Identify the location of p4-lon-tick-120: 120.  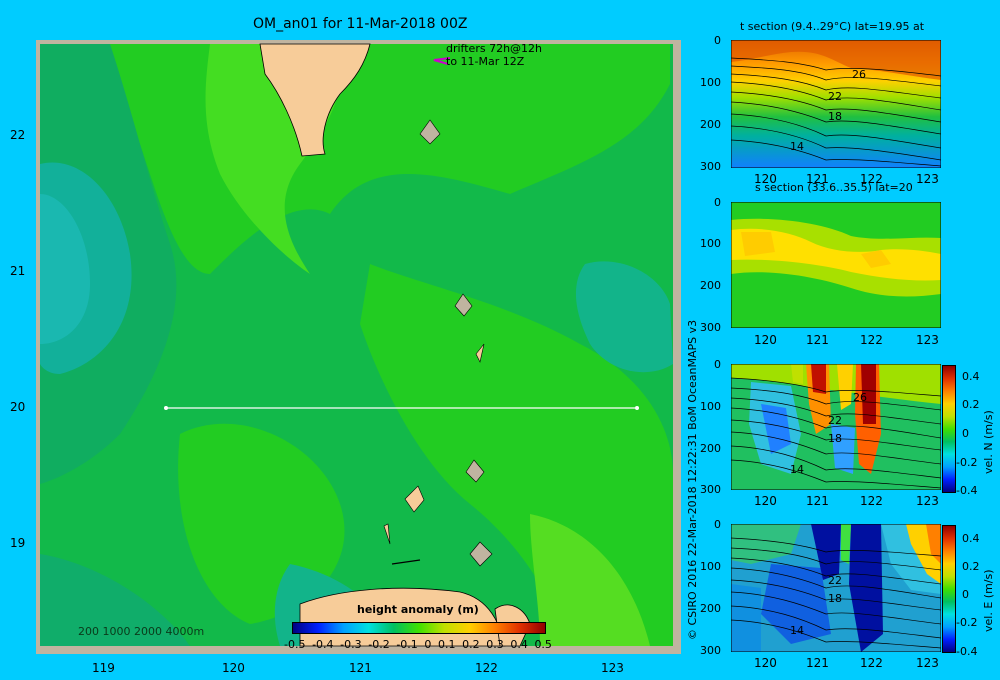
(765, 663).